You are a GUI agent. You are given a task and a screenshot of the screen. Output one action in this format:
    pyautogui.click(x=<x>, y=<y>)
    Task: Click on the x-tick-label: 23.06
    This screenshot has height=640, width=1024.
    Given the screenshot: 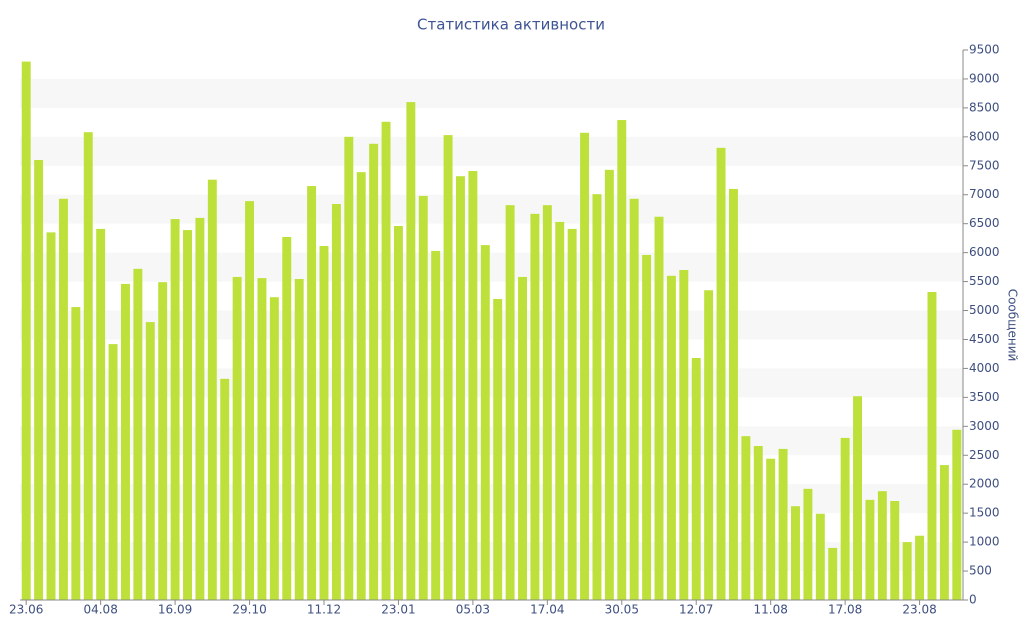 What is the action you would take?
    pyautogui.click(x=26, y=610)
    